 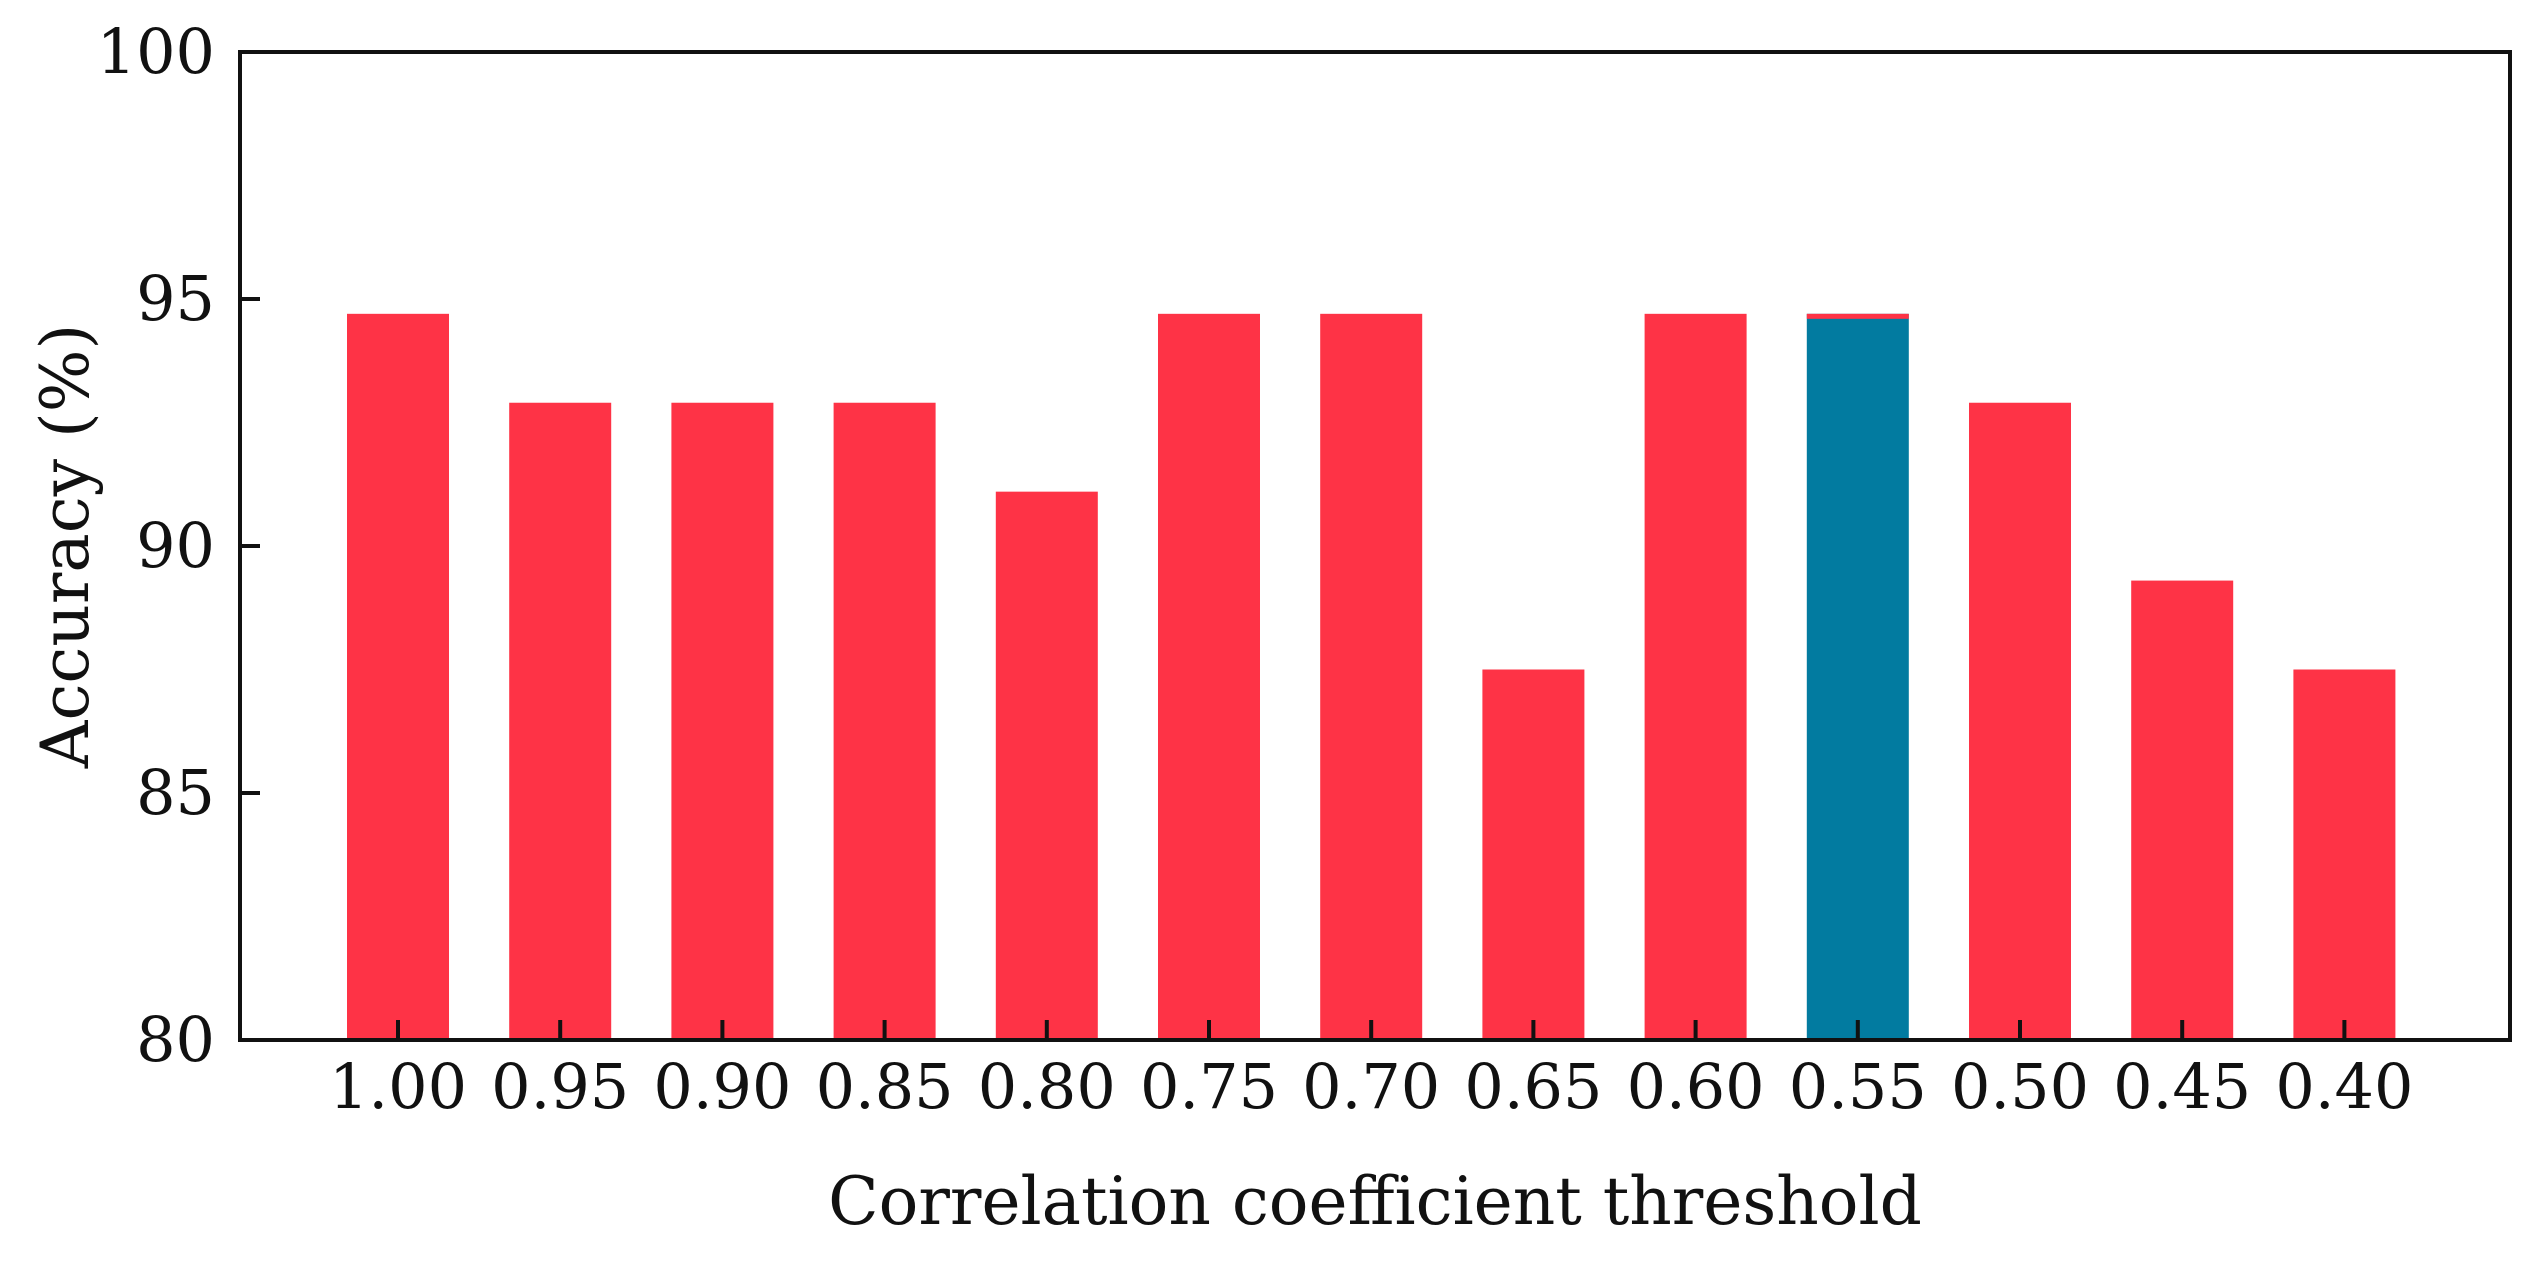 What do you see at coordinates (2182, 1086) in the screenshot?
I see `x-tick-label: 0.45` at bounding box center [2182, 1086].